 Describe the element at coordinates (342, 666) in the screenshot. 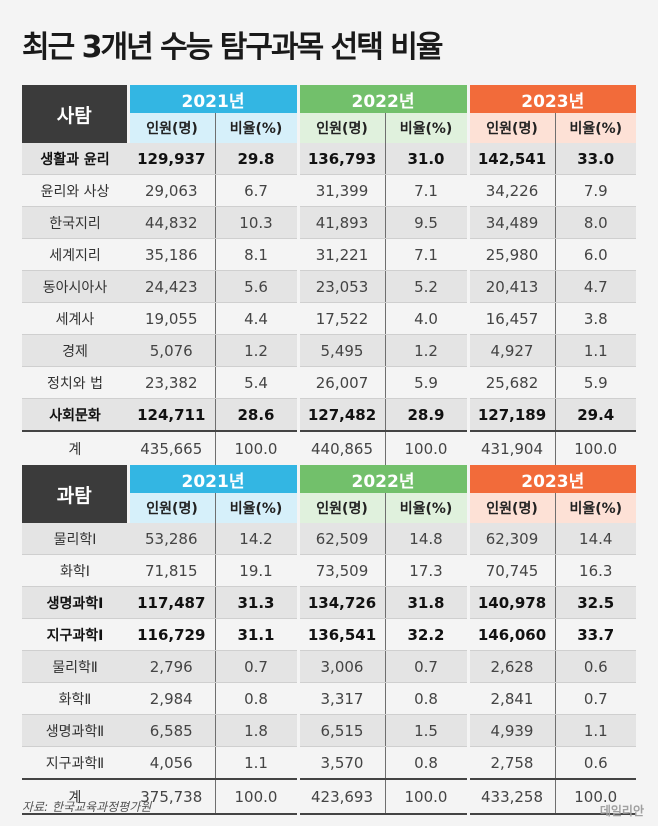

I see `count-cell: 3,006` at that location.